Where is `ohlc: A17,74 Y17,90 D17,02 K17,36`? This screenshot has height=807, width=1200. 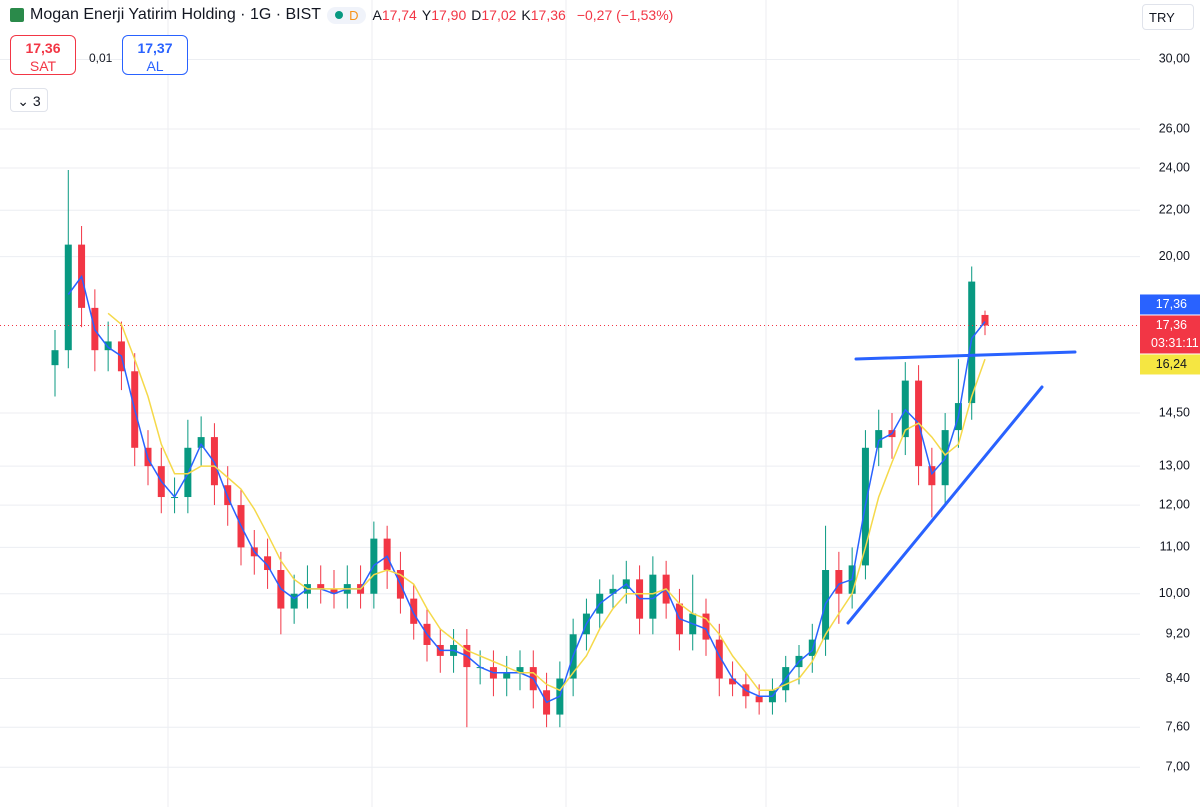
ohlc: A17,74 Y17,90 D17,02 K17,36 is located at coordinates (471, 15).